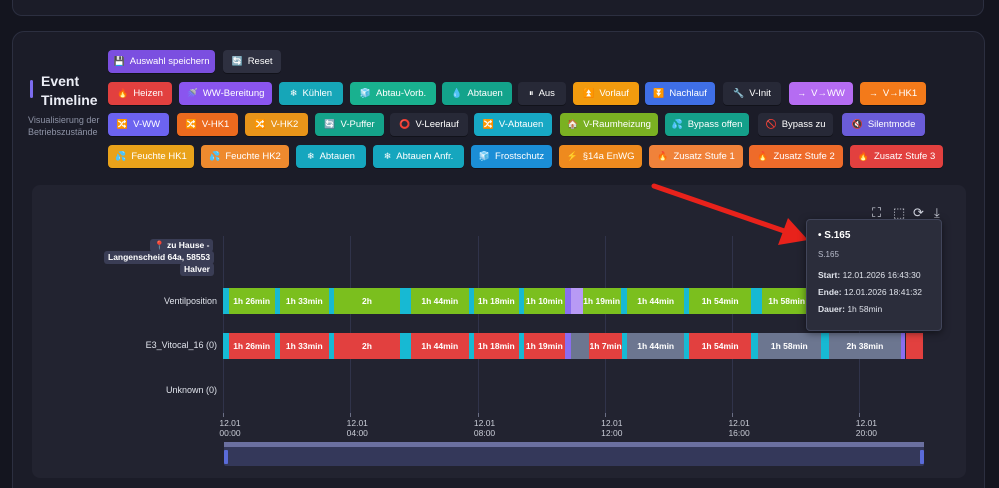 The height and width of the screenshot is (488, 999). Describe the element at coordinates (349, 124) in the screenshot. I see `filter-button-v-puffer: 🔄 V-Puffer` at that location.